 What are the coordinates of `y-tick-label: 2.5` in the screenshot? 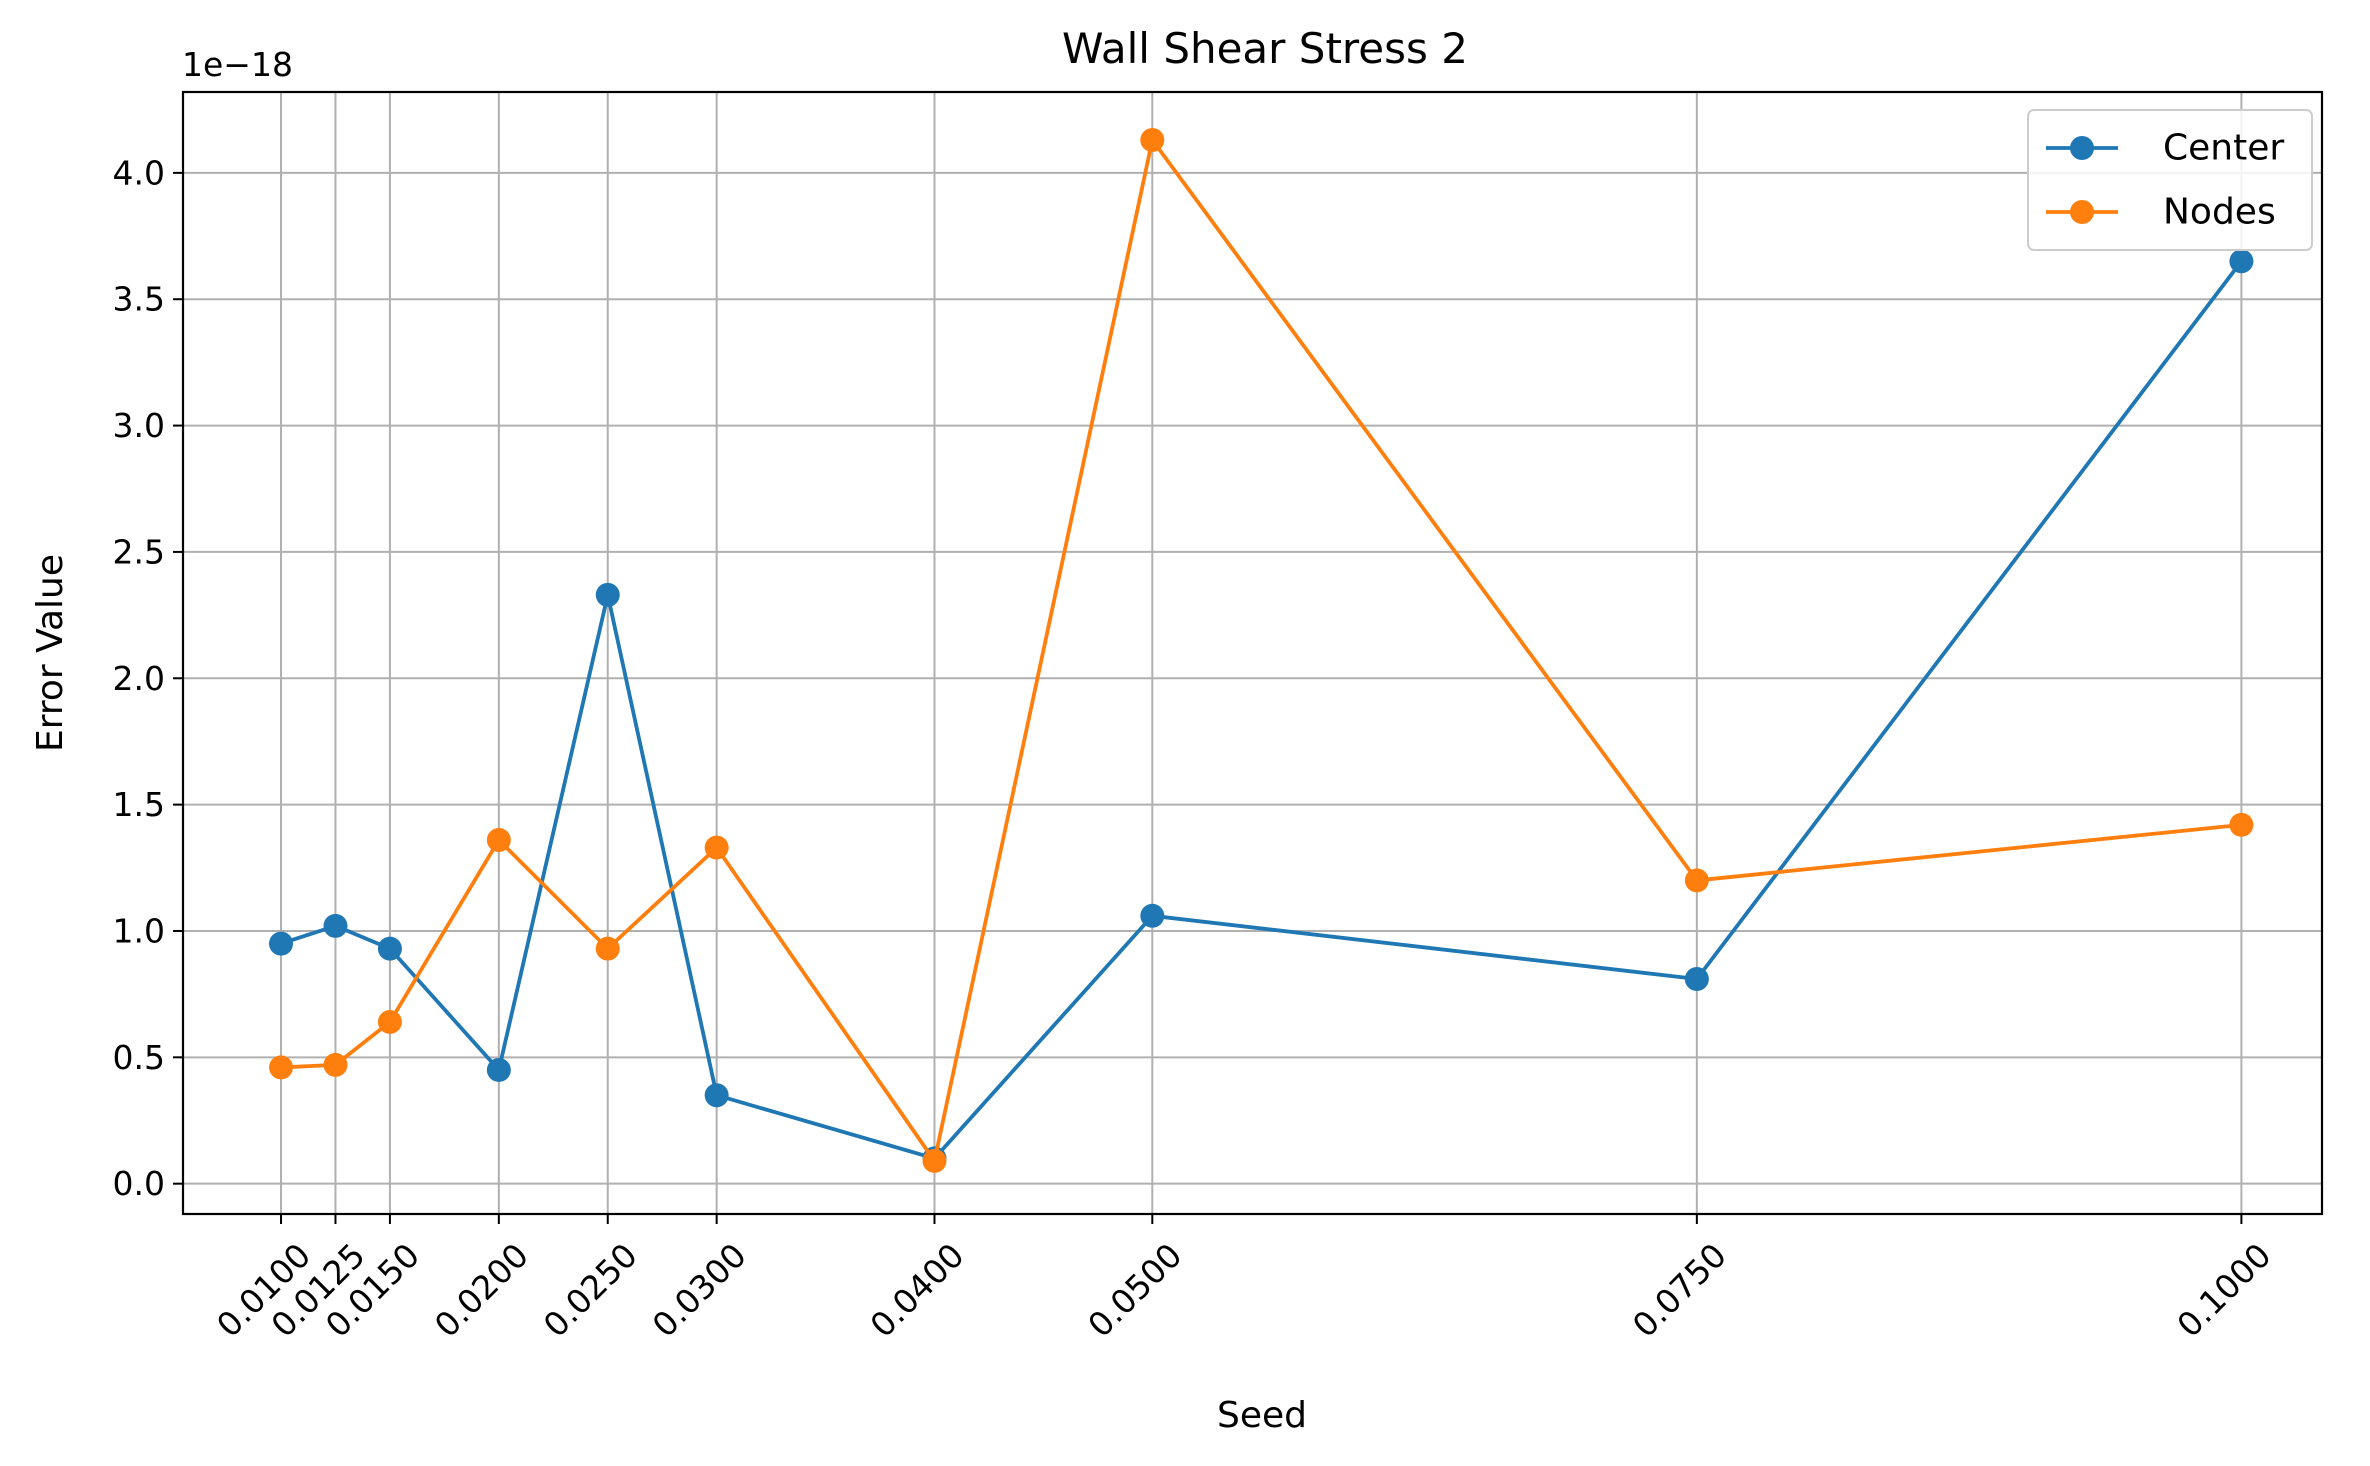 It's located at (139, 551).